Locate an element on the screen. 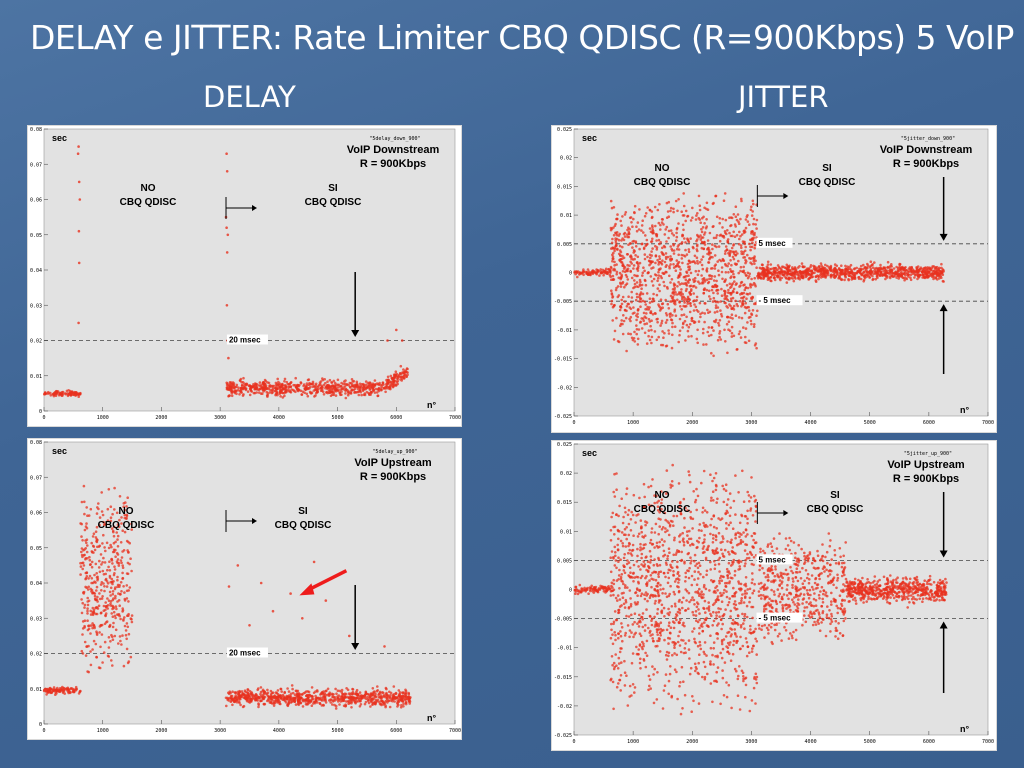 The width and height of the screenshot is (1024, 768). x-tick-label: 0 is located at coordinates (43, 731).